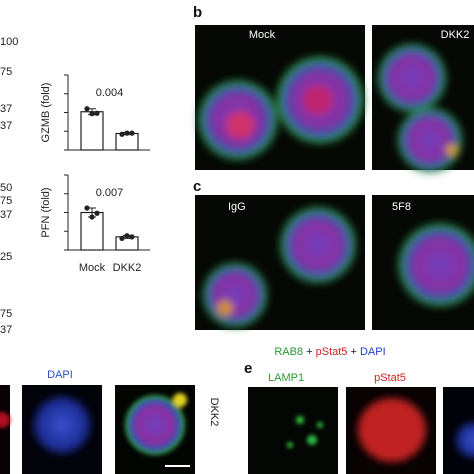 This screenshot has width=474, height=474. What do you see at coordinates (455, 35) in the screenshot?
I see `panel-label: DKK2` at bounding box center [455, 35].